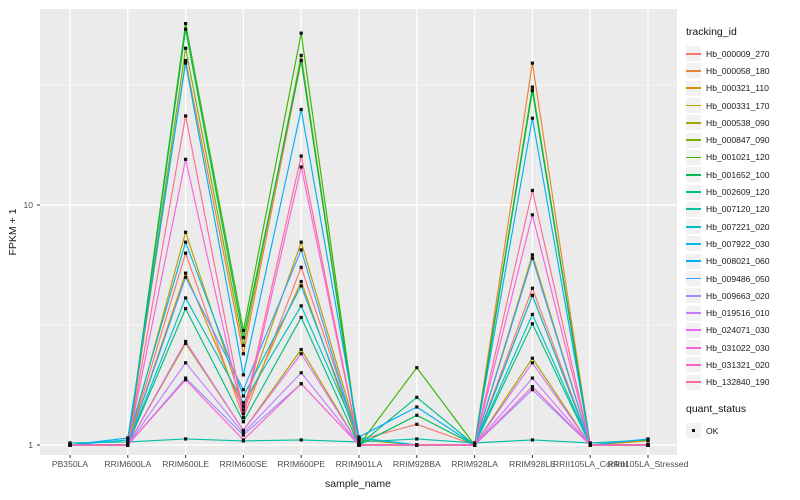 Image resolution: width=800 pixels, height=500 pixels. I want to click on legend-title-quant-status: quant_status, so click(716, 408).